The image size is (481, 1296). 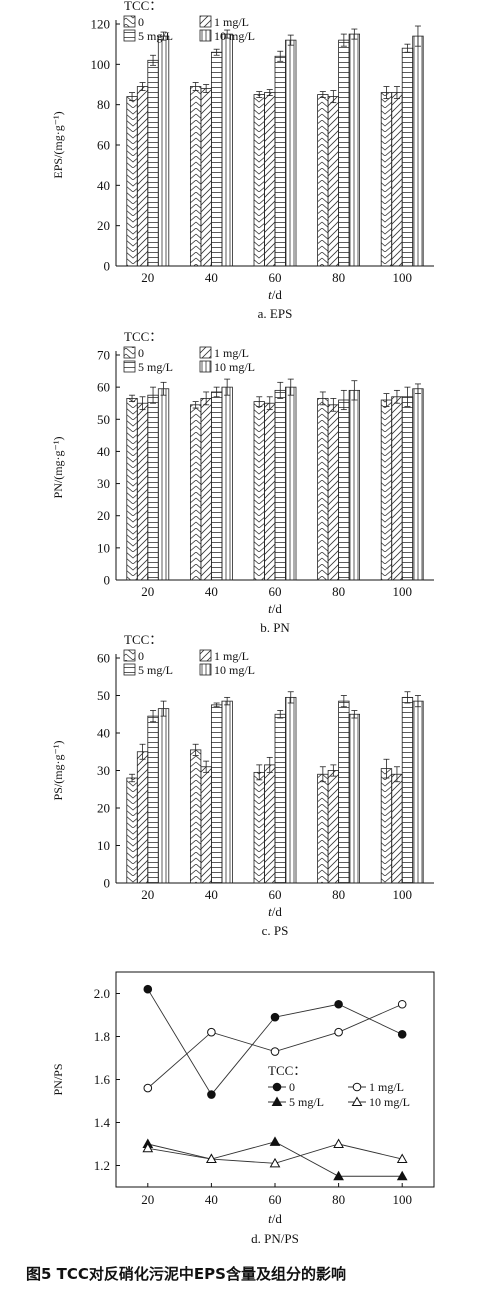 What do you see at coordinates (102, 1122) in the screenshot?
I see `y-tick-label: 1.4` at bounding box center [102, 1122].